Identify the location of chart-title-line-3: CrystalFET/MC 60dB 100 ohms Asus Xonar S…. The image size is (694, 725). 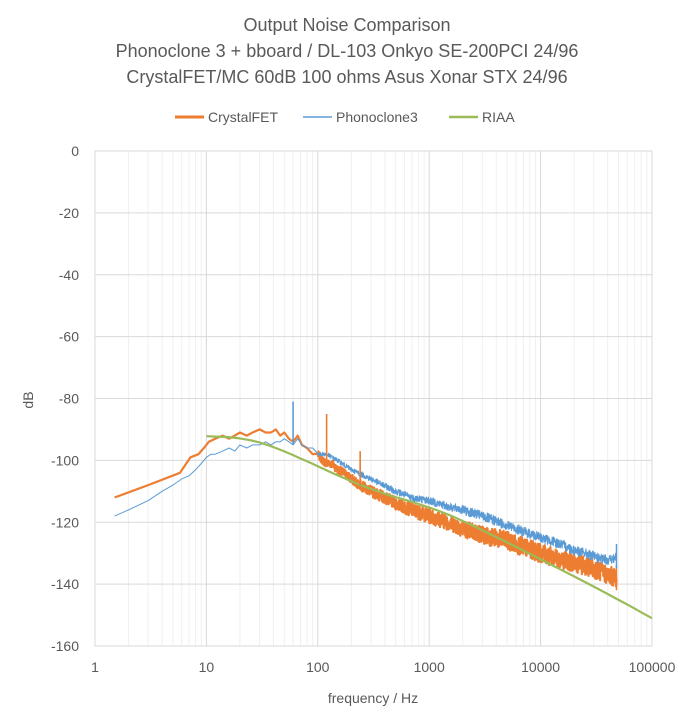
(346, 77).